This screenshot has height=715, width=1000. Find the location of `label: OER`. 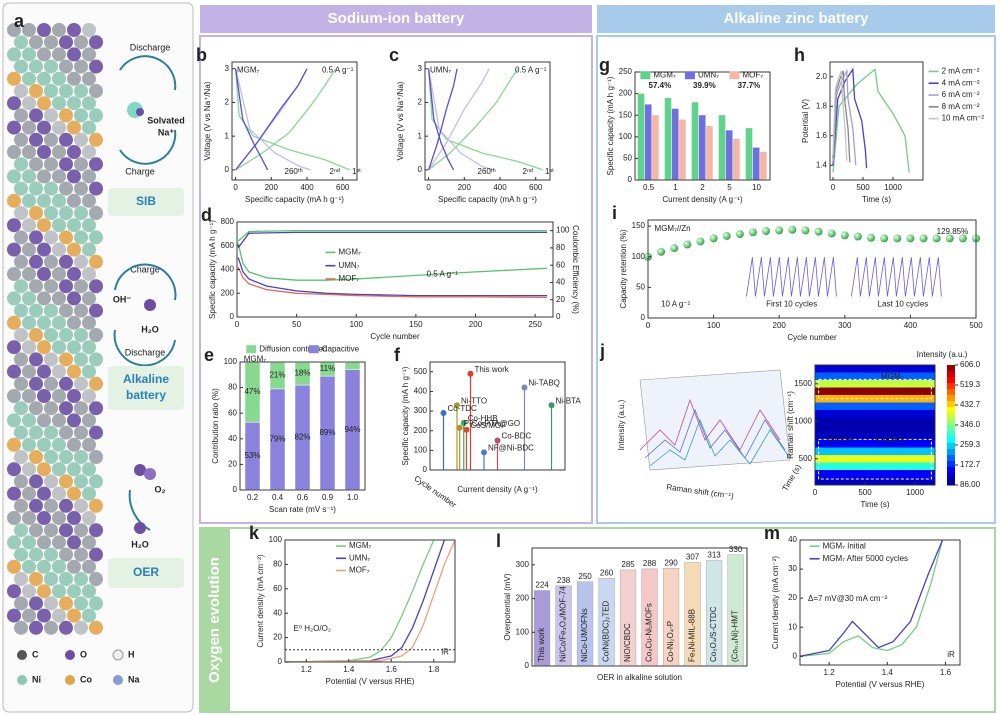

label: OER is located at coordinates (146, 572).